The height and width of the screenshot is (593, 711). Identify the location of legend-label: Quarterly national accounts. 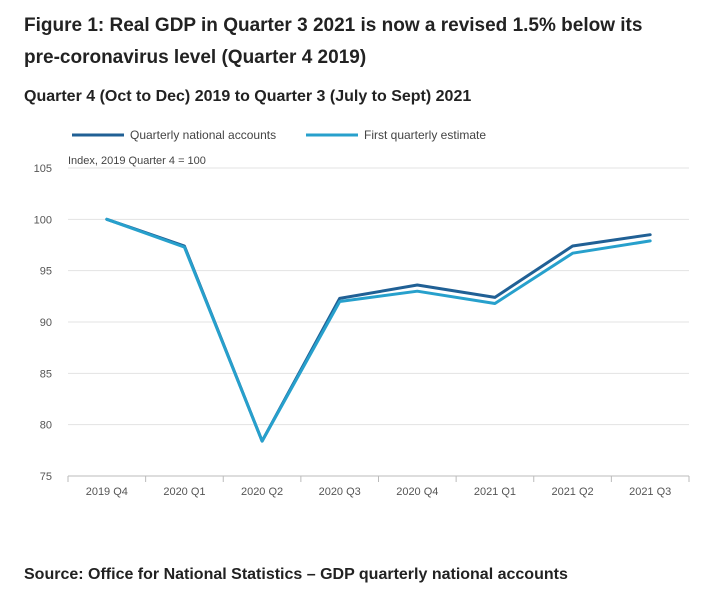
(203, 135).